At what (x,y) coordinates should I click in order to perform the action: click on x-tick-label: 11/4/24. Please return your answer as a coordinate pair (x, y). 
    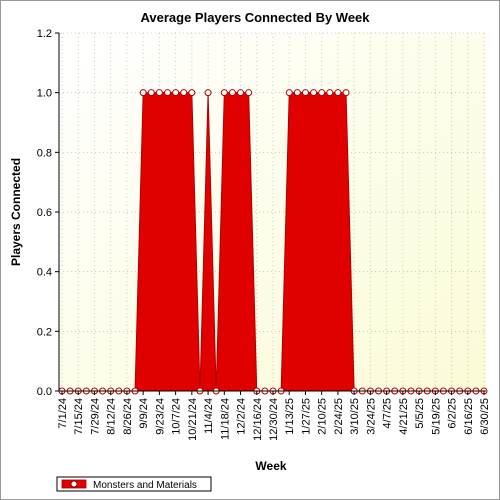
    Looking at the image, I should click on (209, 416).